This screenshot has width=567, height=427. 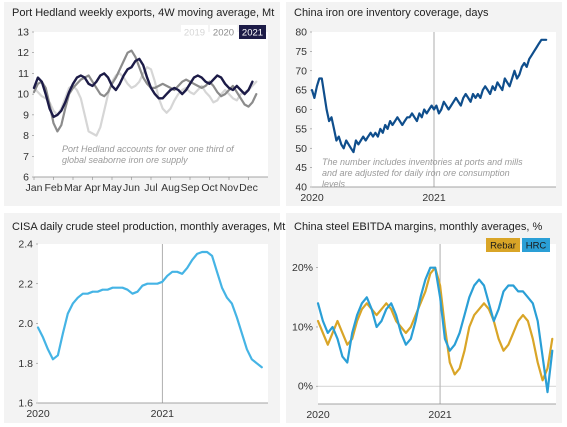 What do you see at coordinates (209, 188) in the screenshot?
I see `x-tick-label: Oct` at bounding box center [209, 188].